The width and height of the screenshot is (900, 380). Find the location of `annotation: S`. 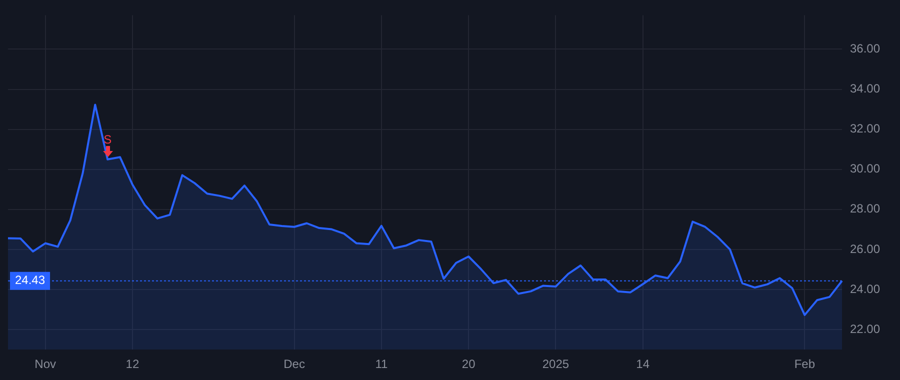

annotation: S is located at coordinates (108, 139).